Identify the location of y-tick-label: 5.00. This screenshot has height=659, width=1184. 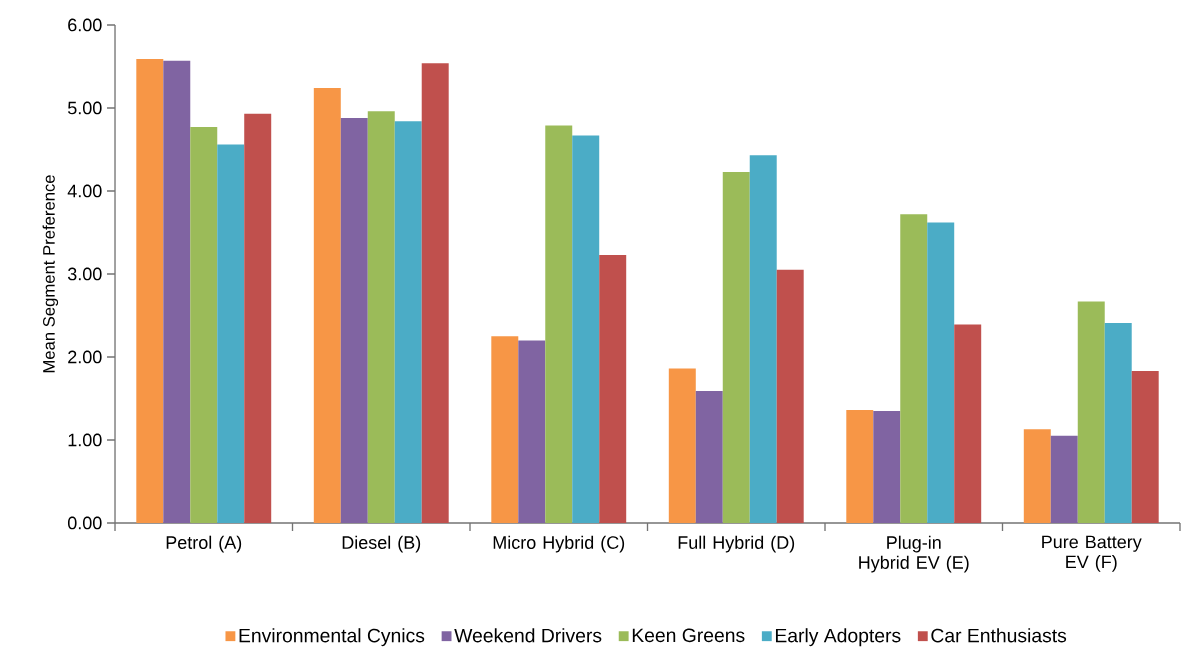
(84, 108).